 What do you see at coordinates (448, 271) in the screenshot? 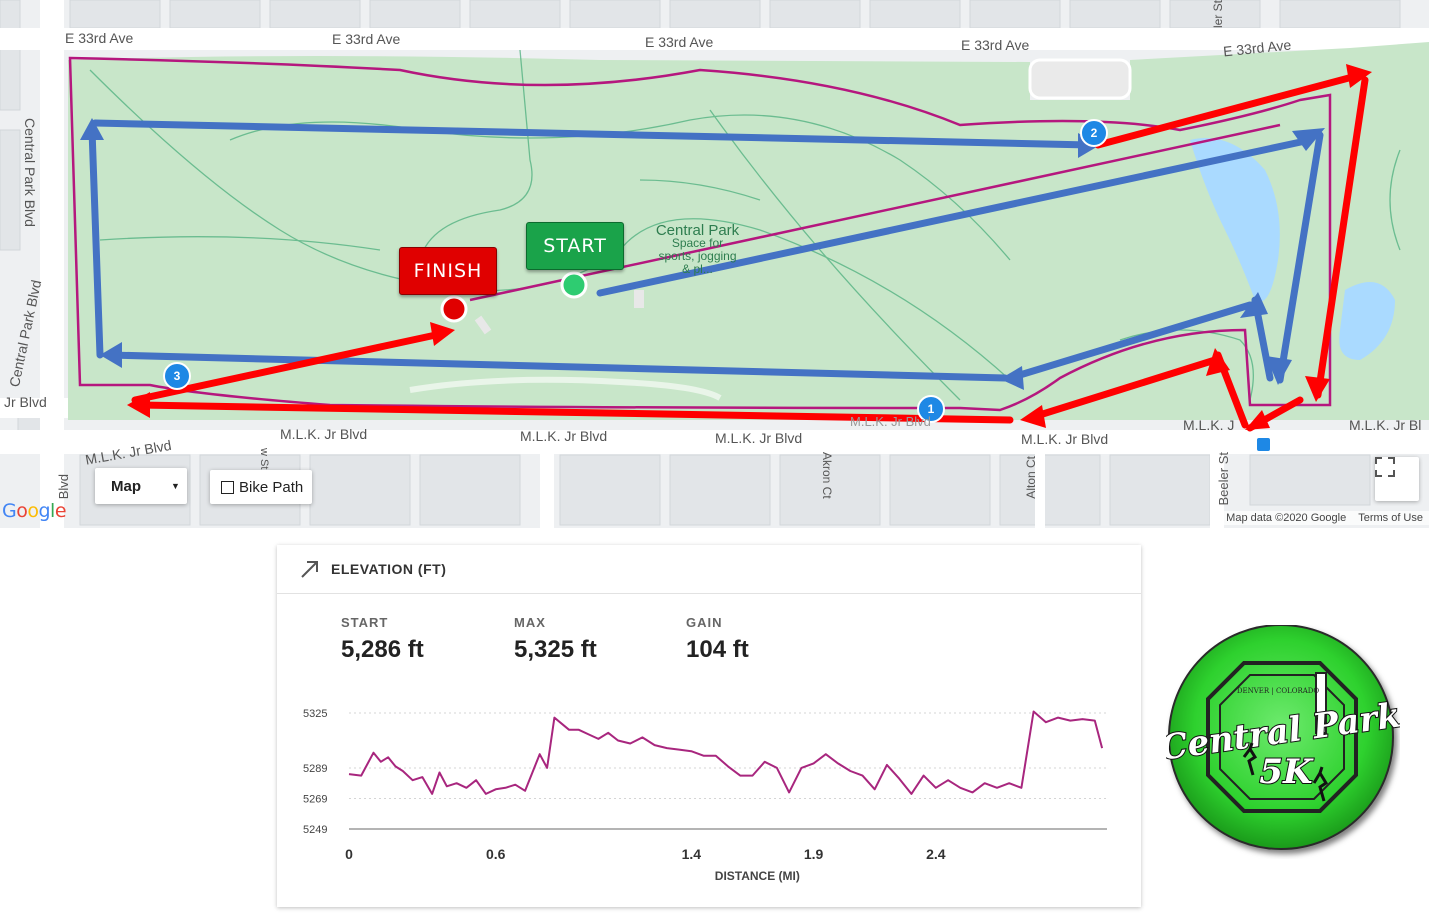
I see `finish-label: FINISH` at bounding box center [448, 271].